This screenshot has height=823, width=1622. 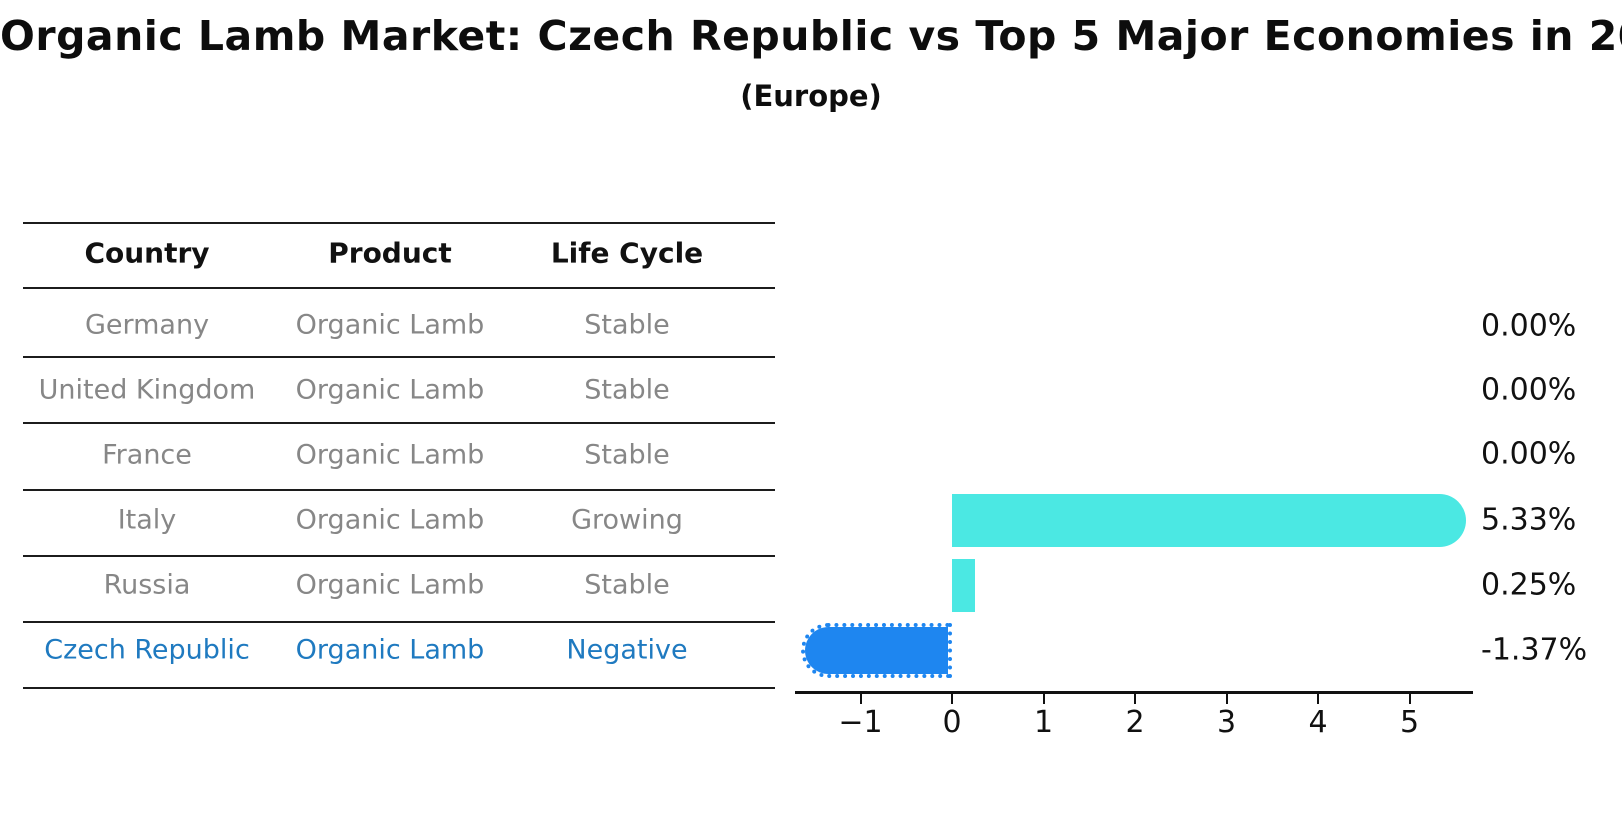 What do you see at coordinates (876, 650) in the screenshot?
I see `bar-czech-republic` at bounding box center [876, 650].